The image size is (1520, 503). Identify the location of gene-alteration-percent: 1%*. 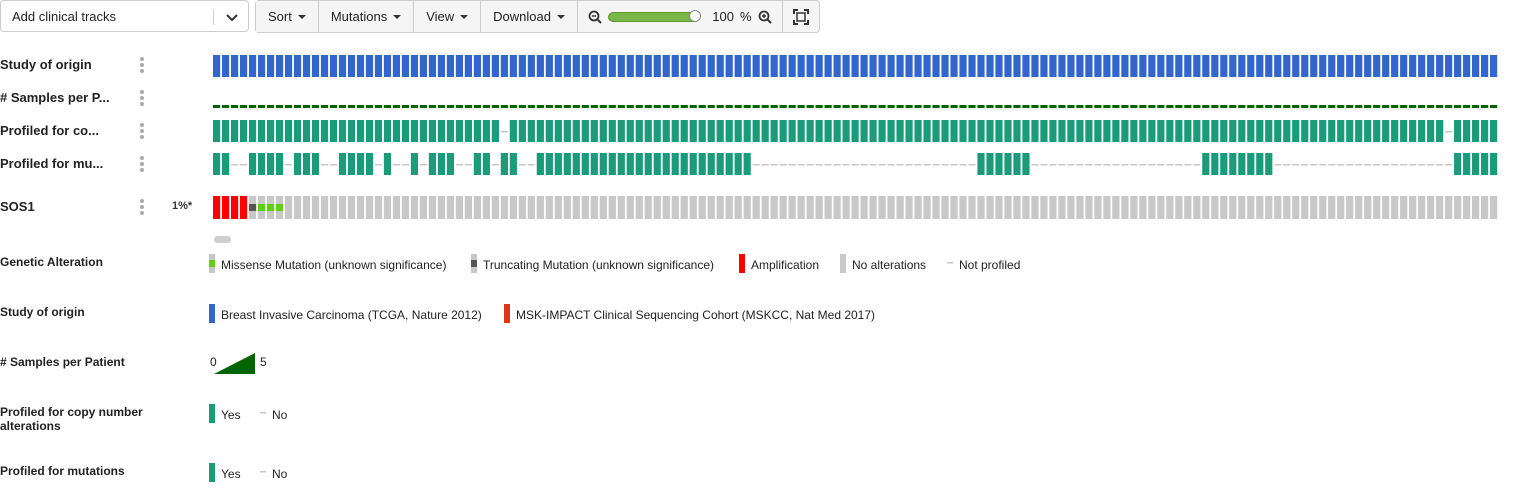
(182, 206).